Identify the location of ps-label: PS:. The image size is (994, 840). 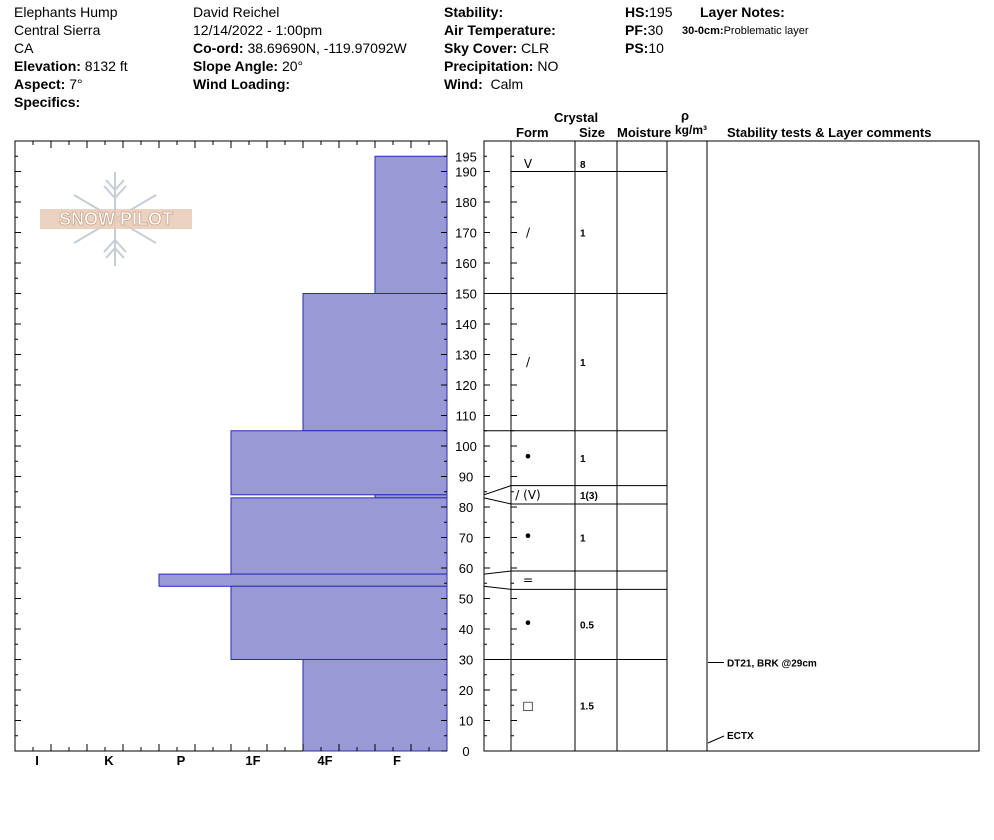
(637, 48).